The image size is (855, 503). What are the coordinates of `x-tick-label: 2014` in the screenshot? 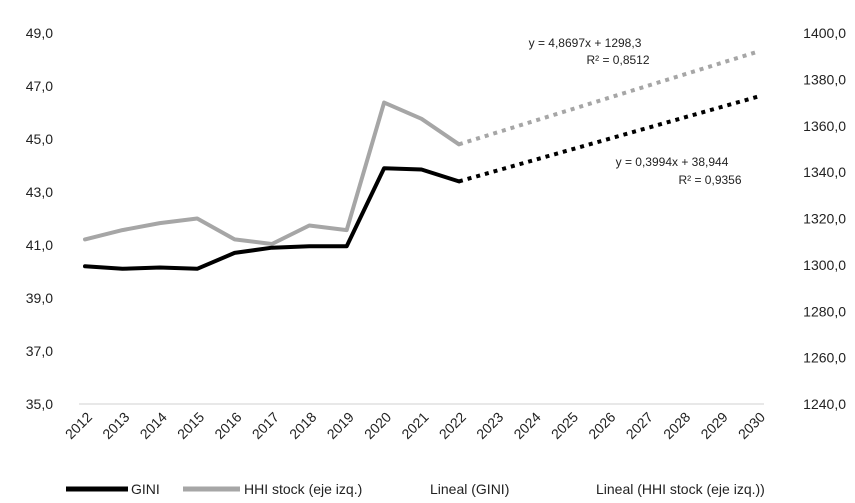 It's located at (153, 425).